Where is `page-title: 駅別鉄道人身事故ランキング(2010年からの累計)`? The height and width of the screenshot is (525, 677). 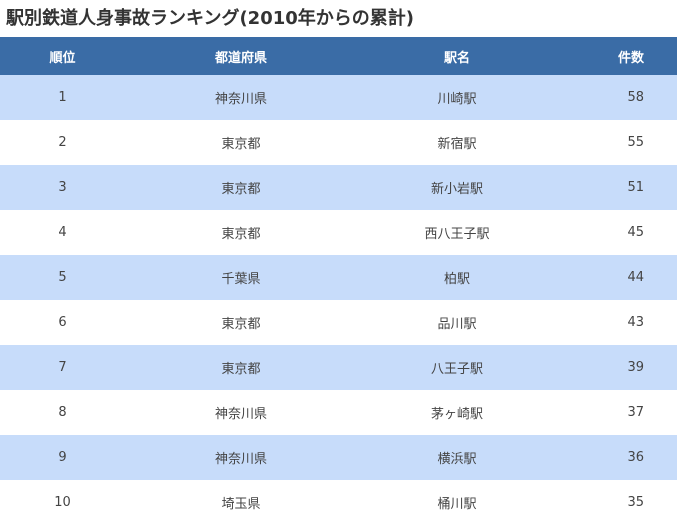
page-title: 駅別鉄道人身事故ランキング(2010年からの累計) is located at coordinates (210, 18).